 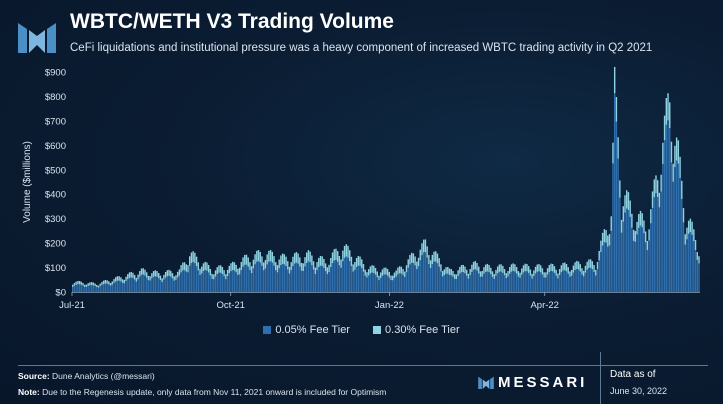 What do you see at coordinates (232, 21) in the screenshot?
I see `chart-title: WBTC/WETH V3 Trading Volume` at bounding box center [232, 21].